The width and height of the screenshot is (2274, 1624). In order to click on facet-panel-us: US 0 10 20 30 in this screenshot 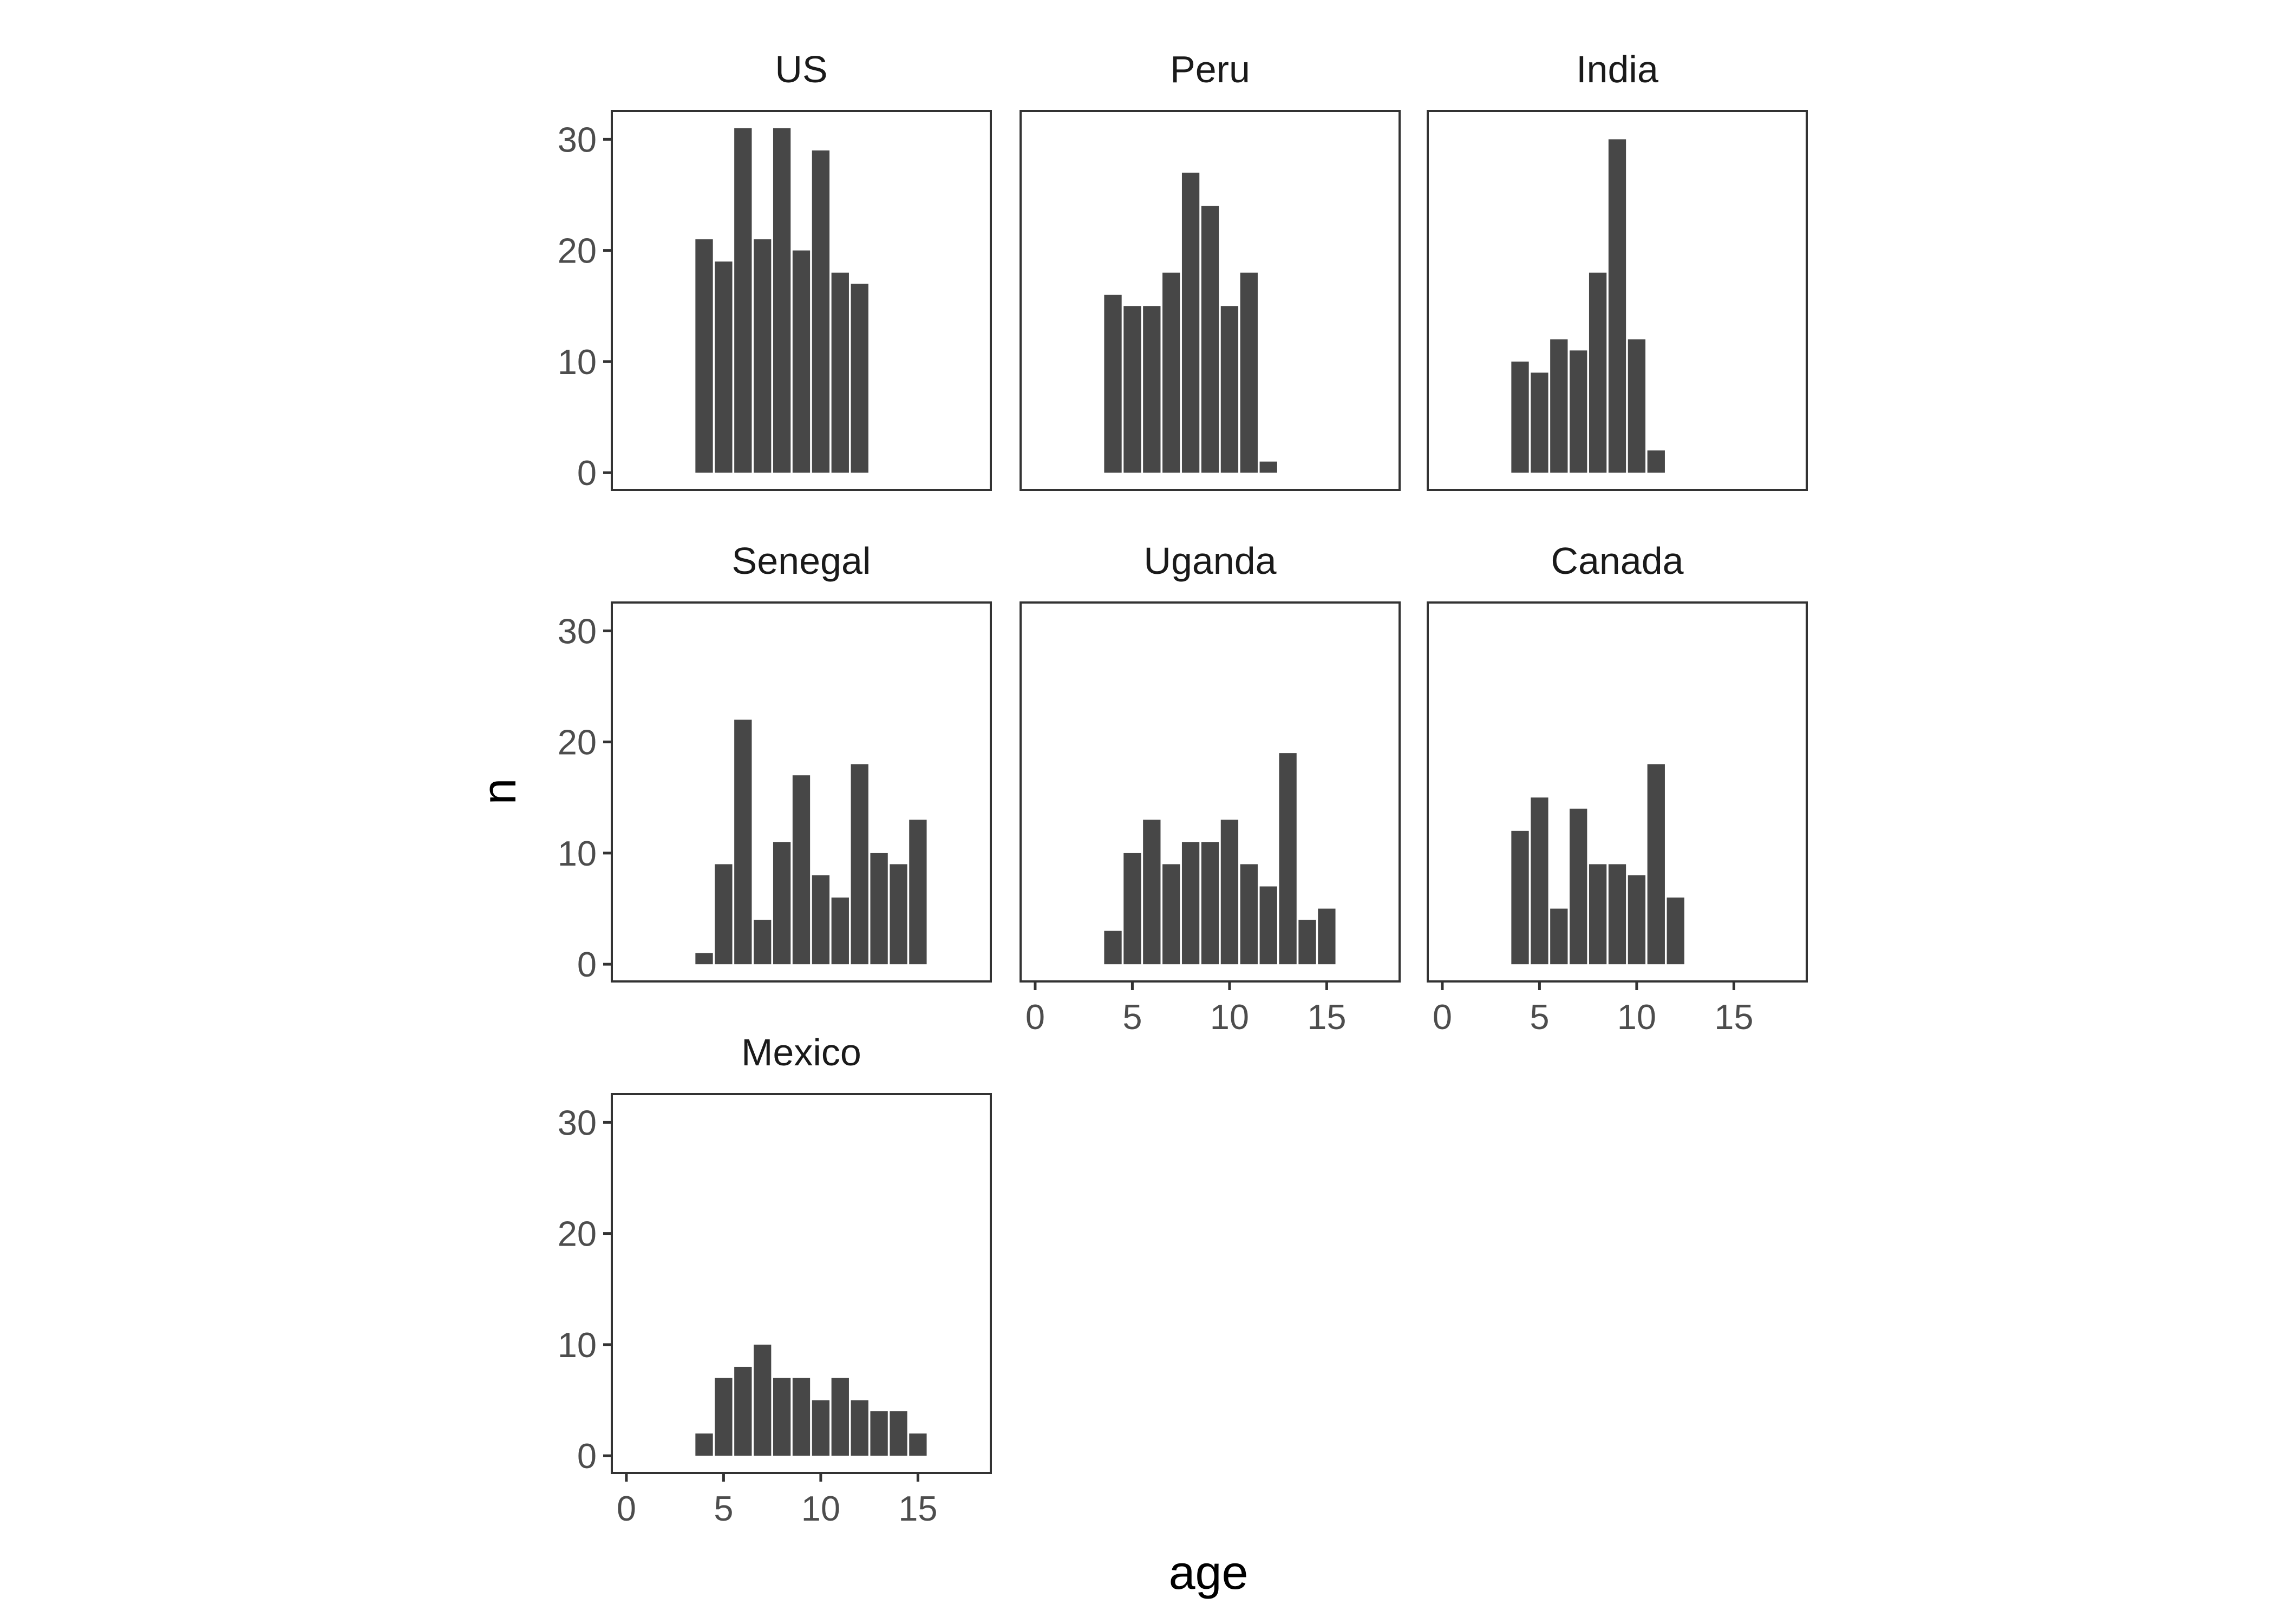, I will do `click(775, 270)`.